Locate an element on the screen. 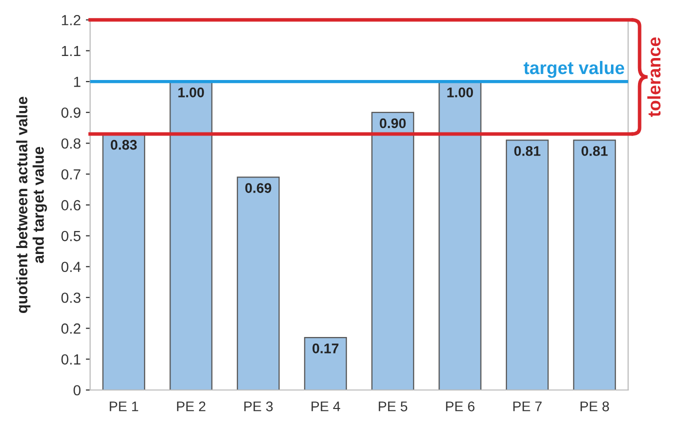 Image resolution: width=688 pixels, height=423 pixels. y-tick-label: 0.3 is located at coordinates (70, 297).